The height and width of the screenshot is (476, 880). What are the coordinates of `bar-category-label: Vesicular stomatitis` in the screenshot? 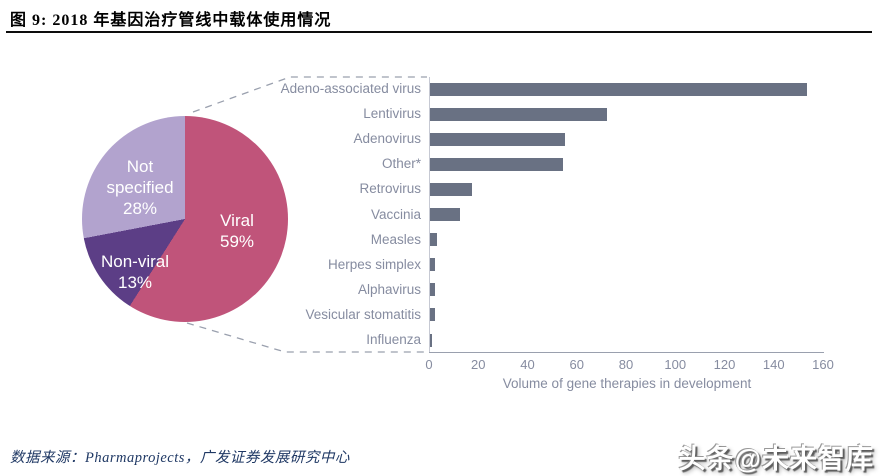 It's located at (363, 314).